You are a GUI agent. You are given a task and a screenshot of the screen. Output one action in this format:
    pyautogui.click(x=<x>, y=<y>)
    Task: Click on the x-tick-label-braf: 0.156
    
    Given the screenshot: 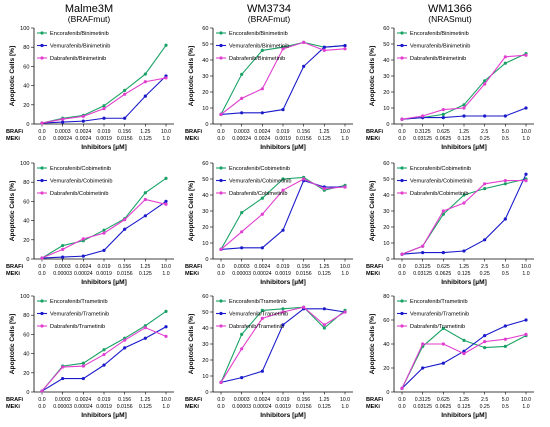 What is the action you would take?
    pyautogui.click(x=124, y=132)
    